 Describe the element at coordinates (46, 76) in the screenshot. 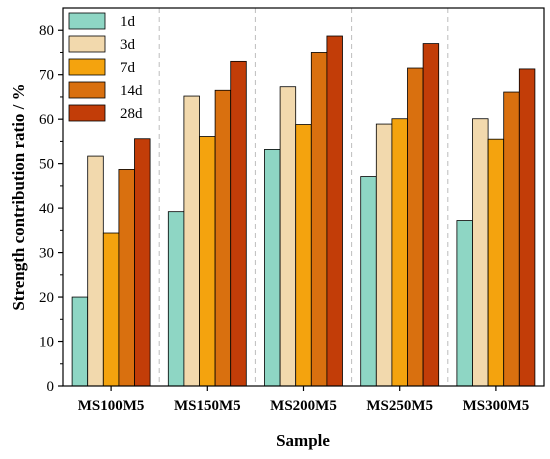

I see `y-tick-label: 70` at that location.